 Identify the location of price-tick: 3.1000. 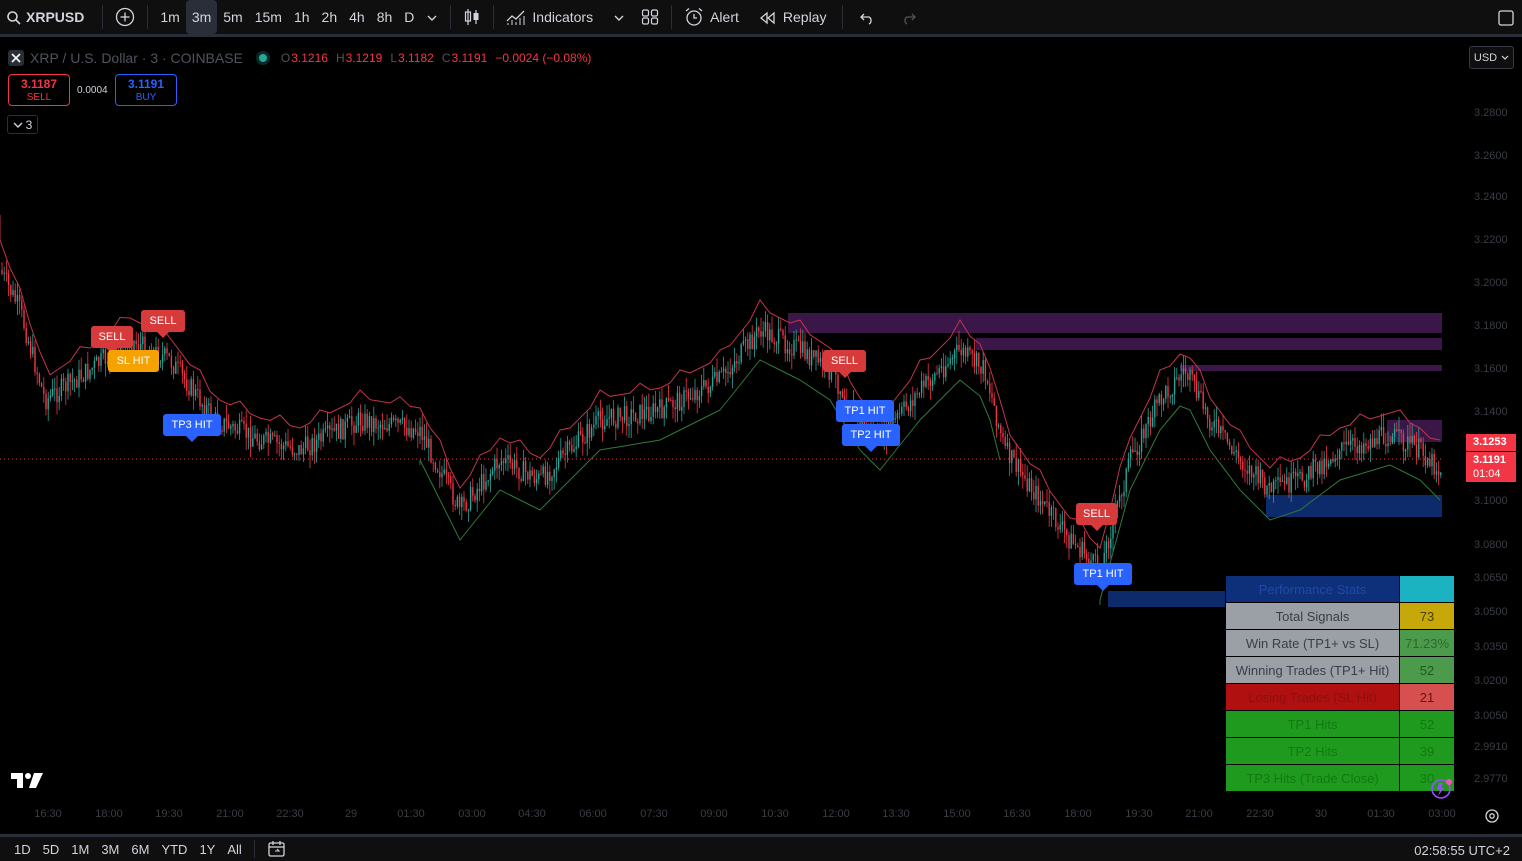
(1491, 501).